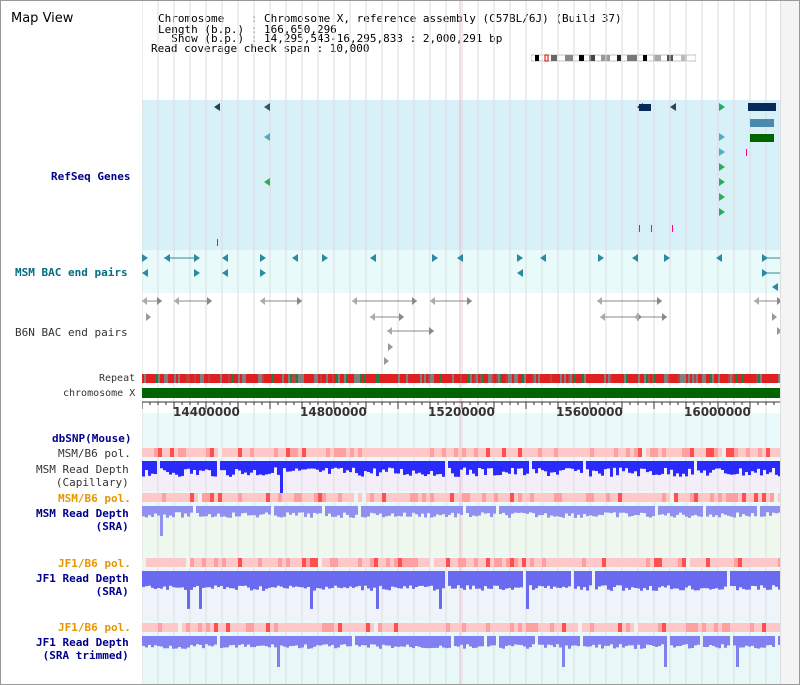  I want to click on track-label-jf1-depth-trimmed: JF1 Read Depth (SRA trimmed), so click(82, 649).